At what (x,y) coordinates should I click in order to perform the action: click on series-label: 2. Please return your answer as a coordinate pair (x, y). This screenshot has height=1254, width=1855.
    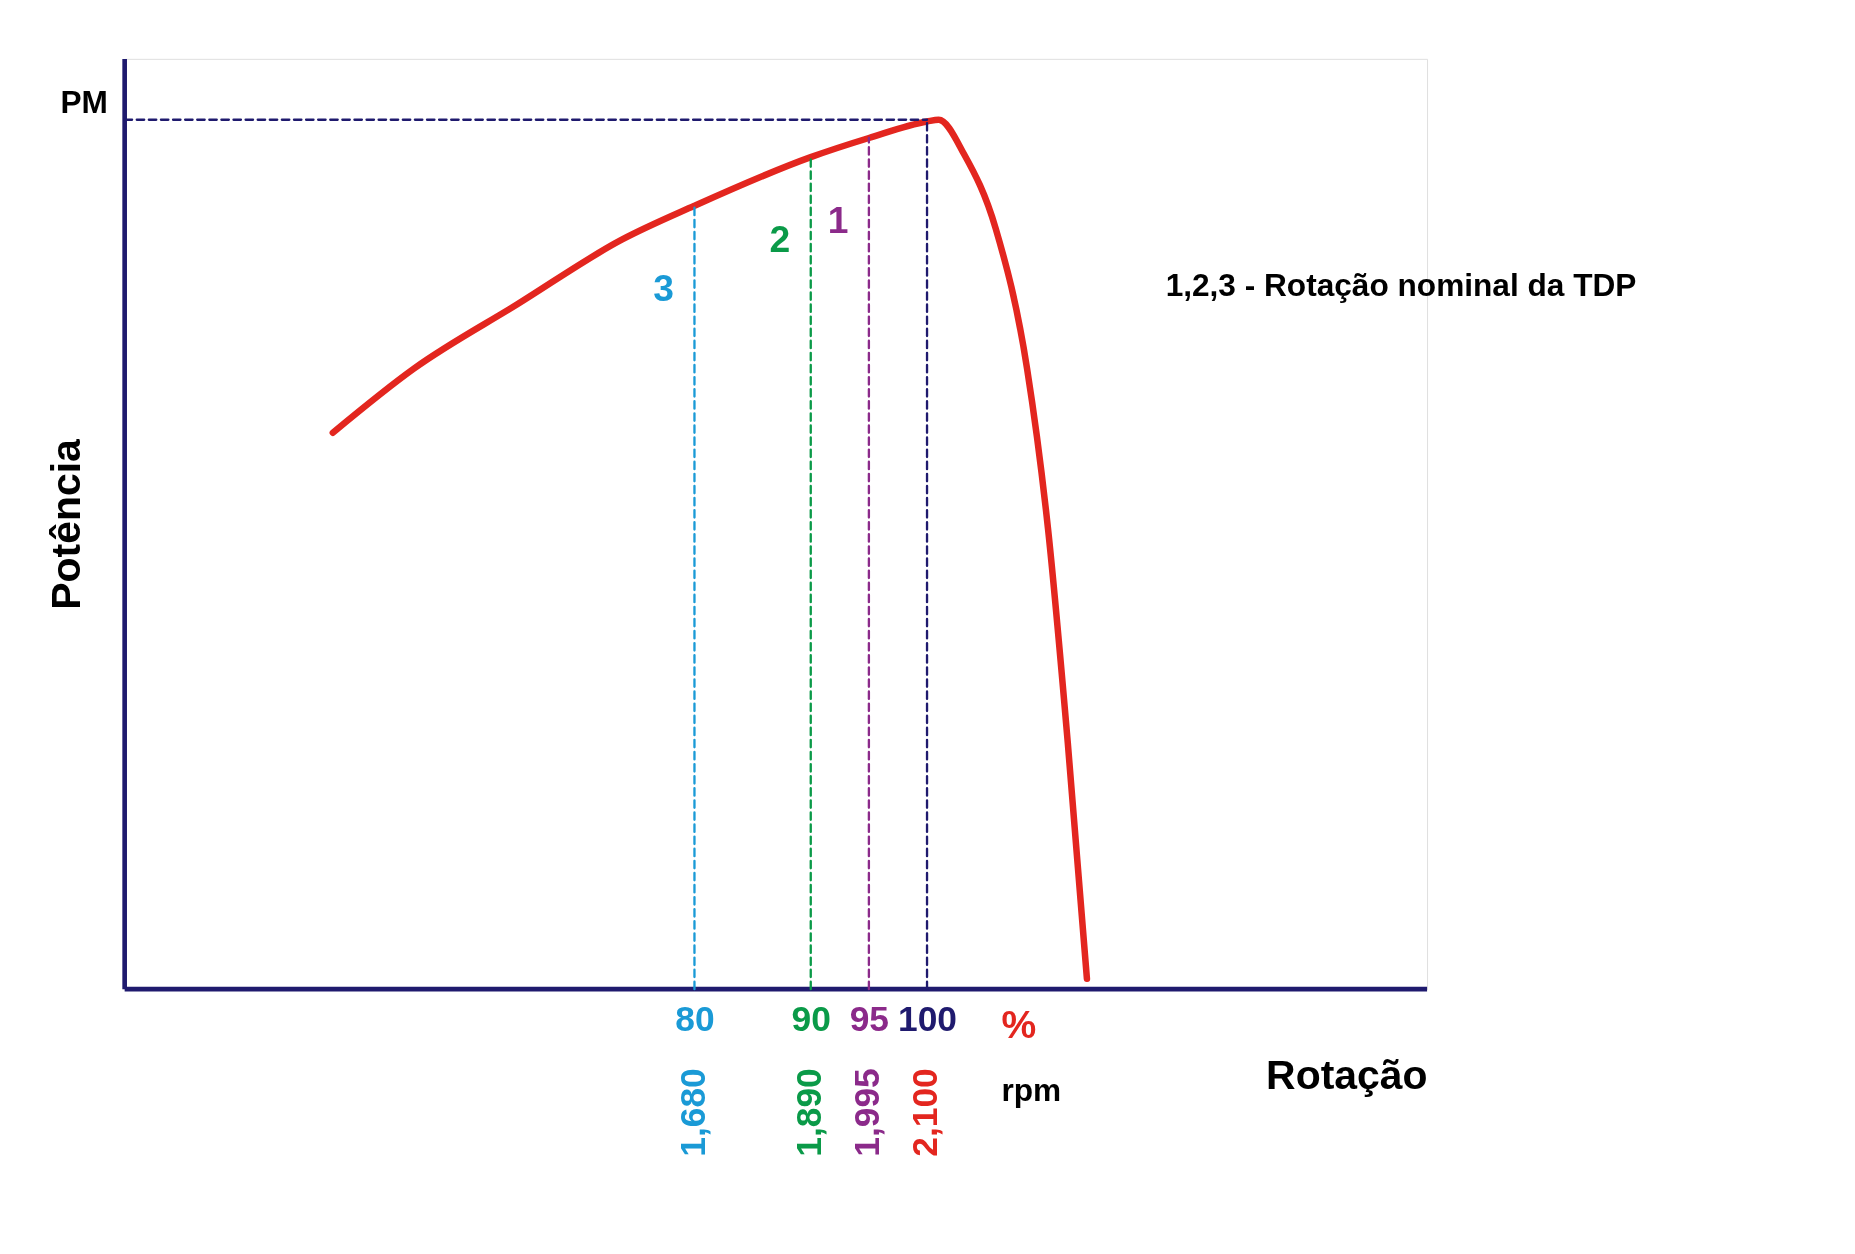
    Looking at the image, I should click on (780, 239).